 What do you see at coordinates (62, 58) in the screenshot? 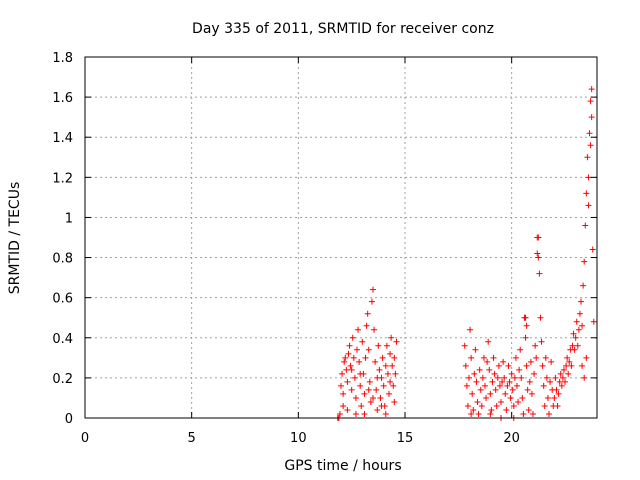
I see `y-tick-label: 1.8` at bounding box center [62, 58].